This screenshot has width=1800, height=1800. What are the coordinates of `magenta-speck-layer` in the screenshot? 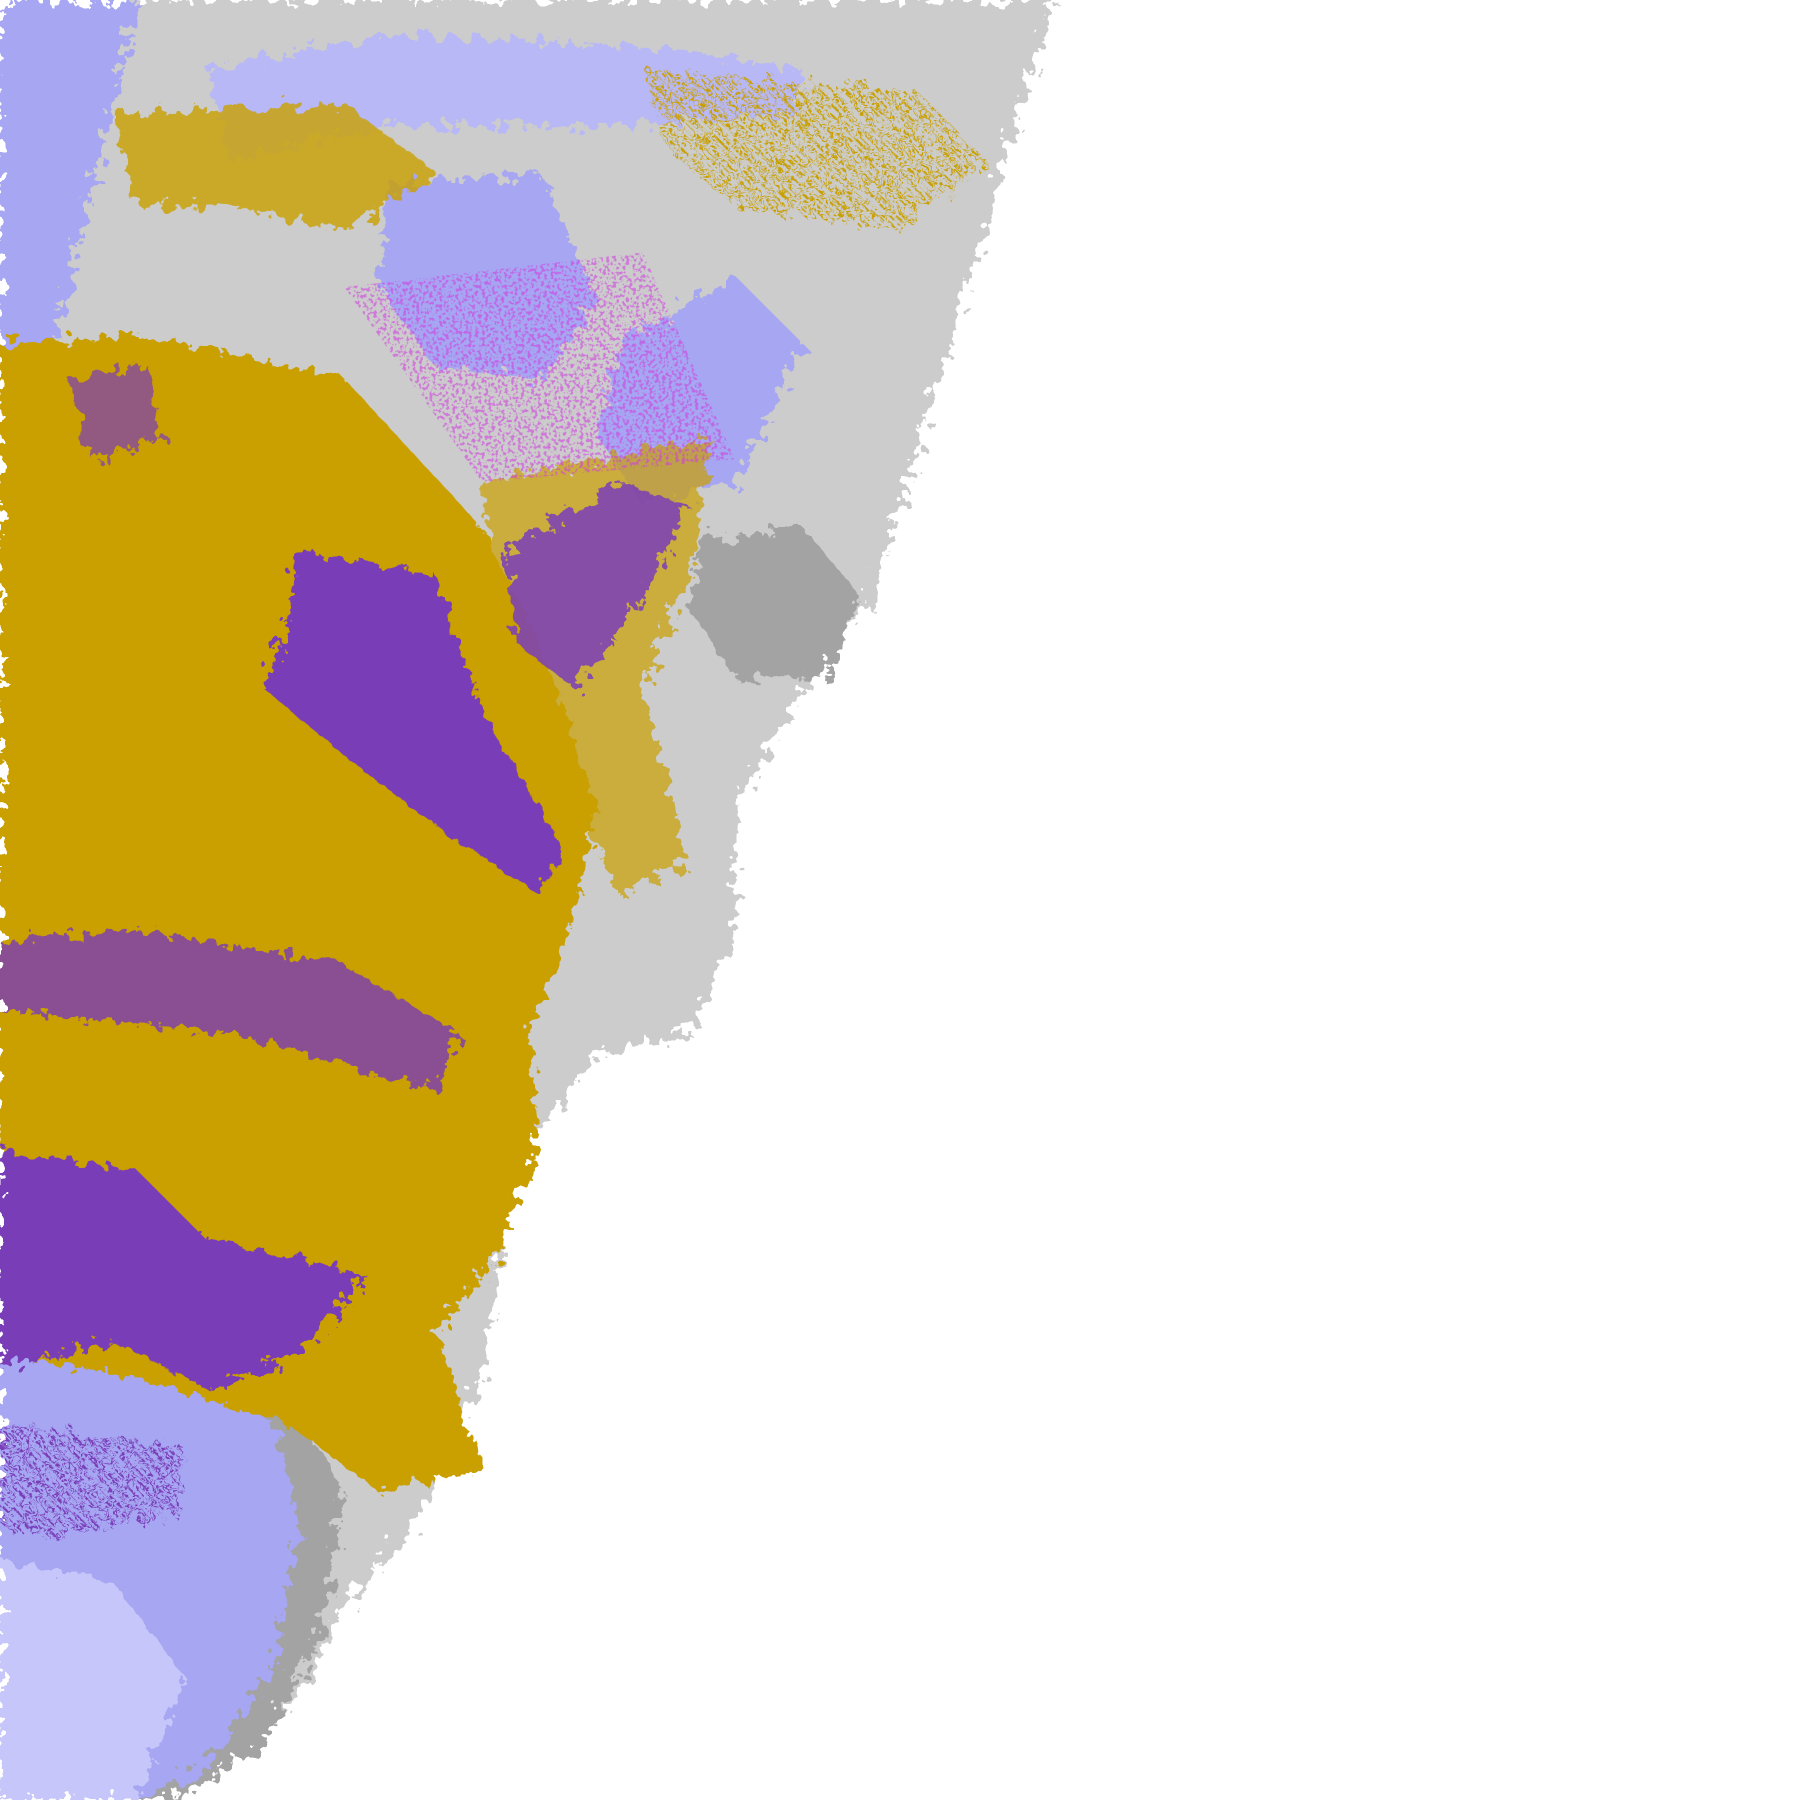 It's located at (539, 367).